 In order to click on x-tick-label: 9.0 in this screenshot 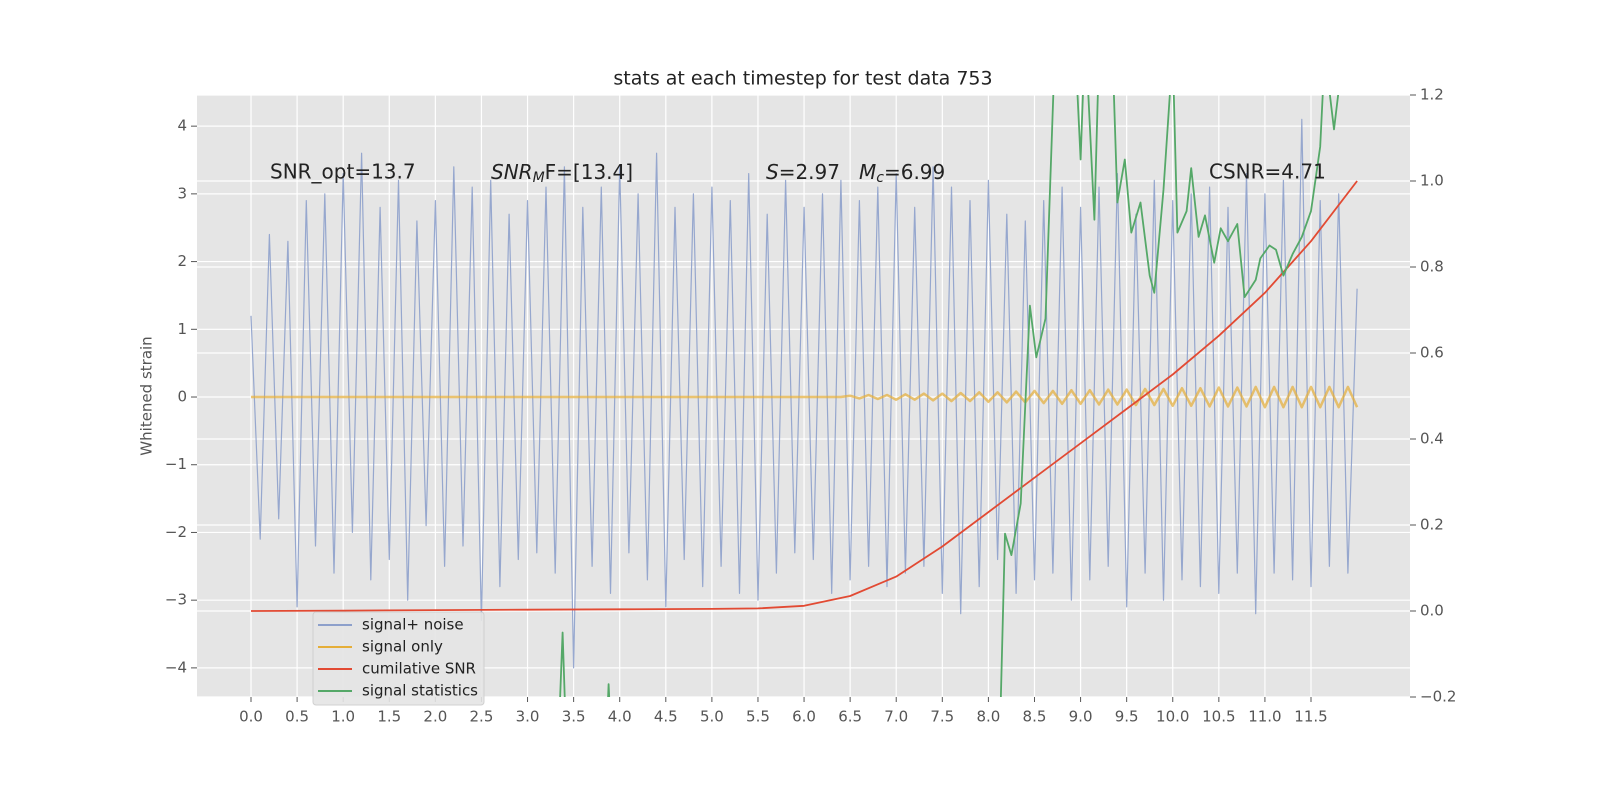, I will do `click(1081, 717)`.